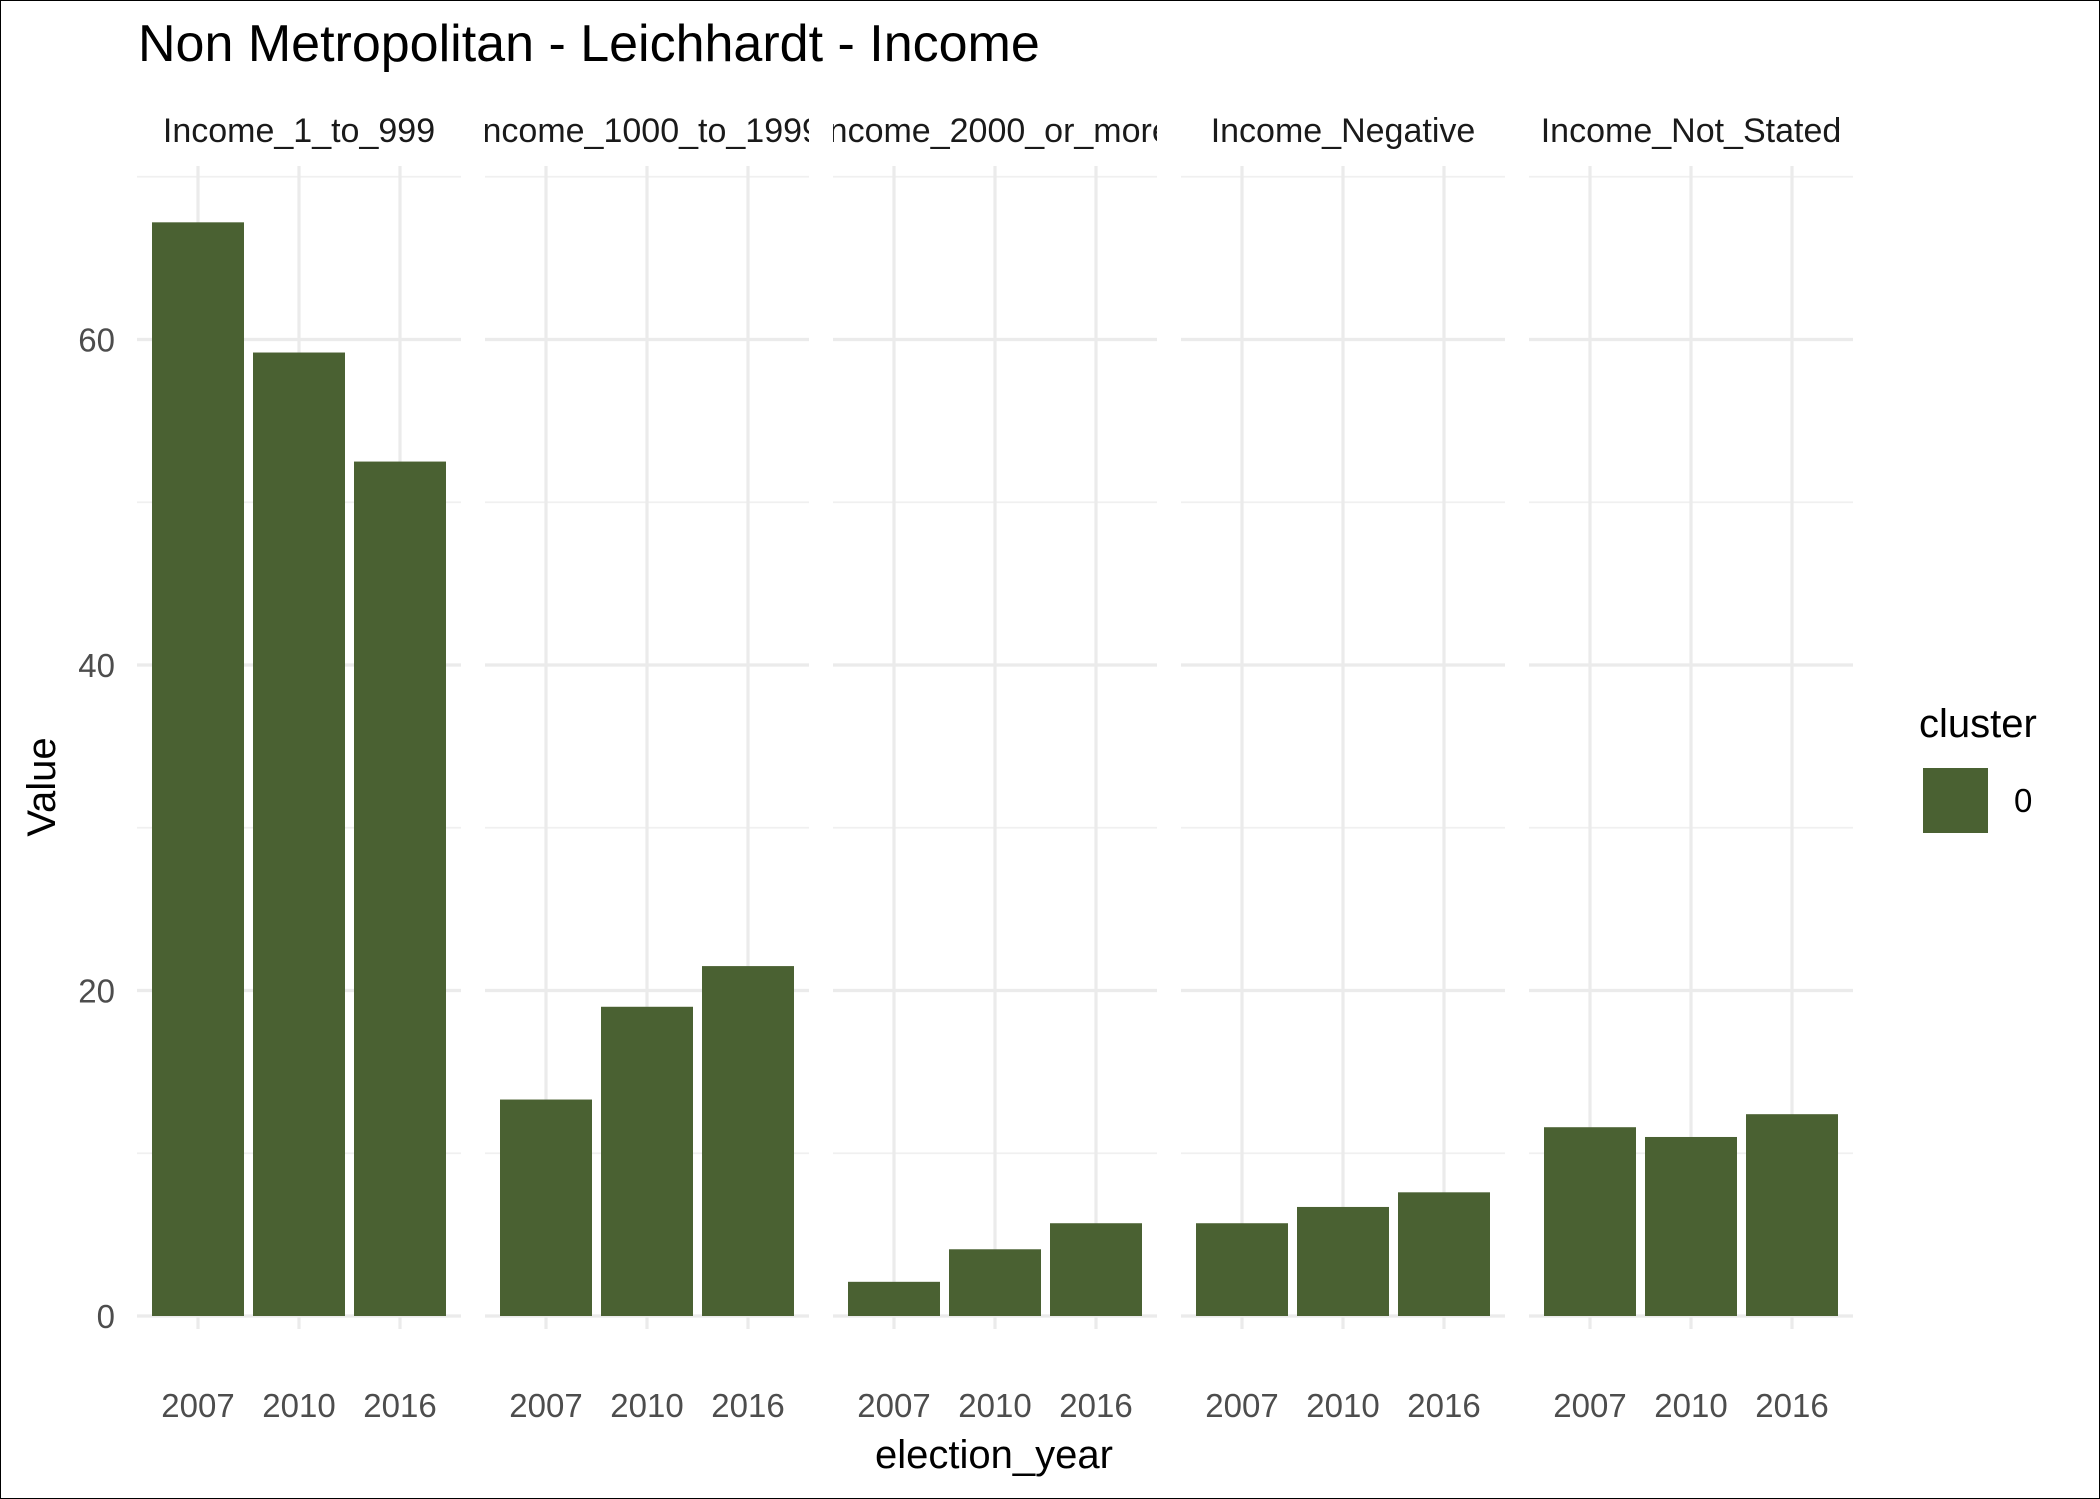 The height and width of the screenshot is (1499, 2100). Describe the element at coordinates (1955, 800) in the screenshot. I see `legend-key-swatch` at that location.